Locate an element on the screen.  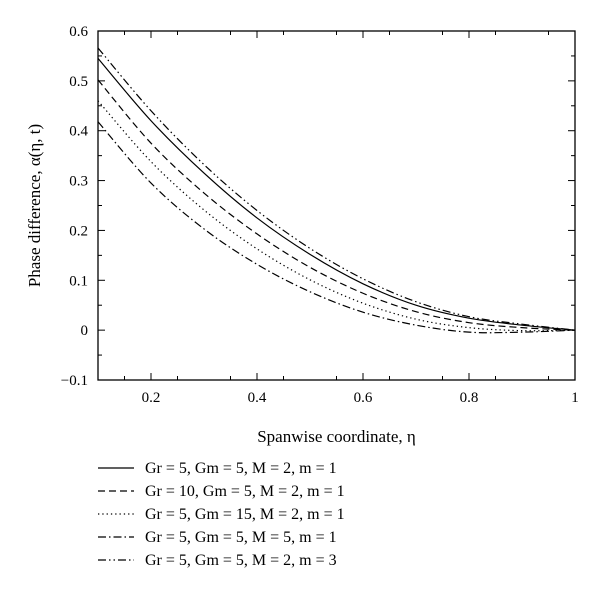
legend-label-5: Gr = 5, Gm = 5, M = 2, m = 3 is located at coordinates (241, 560).